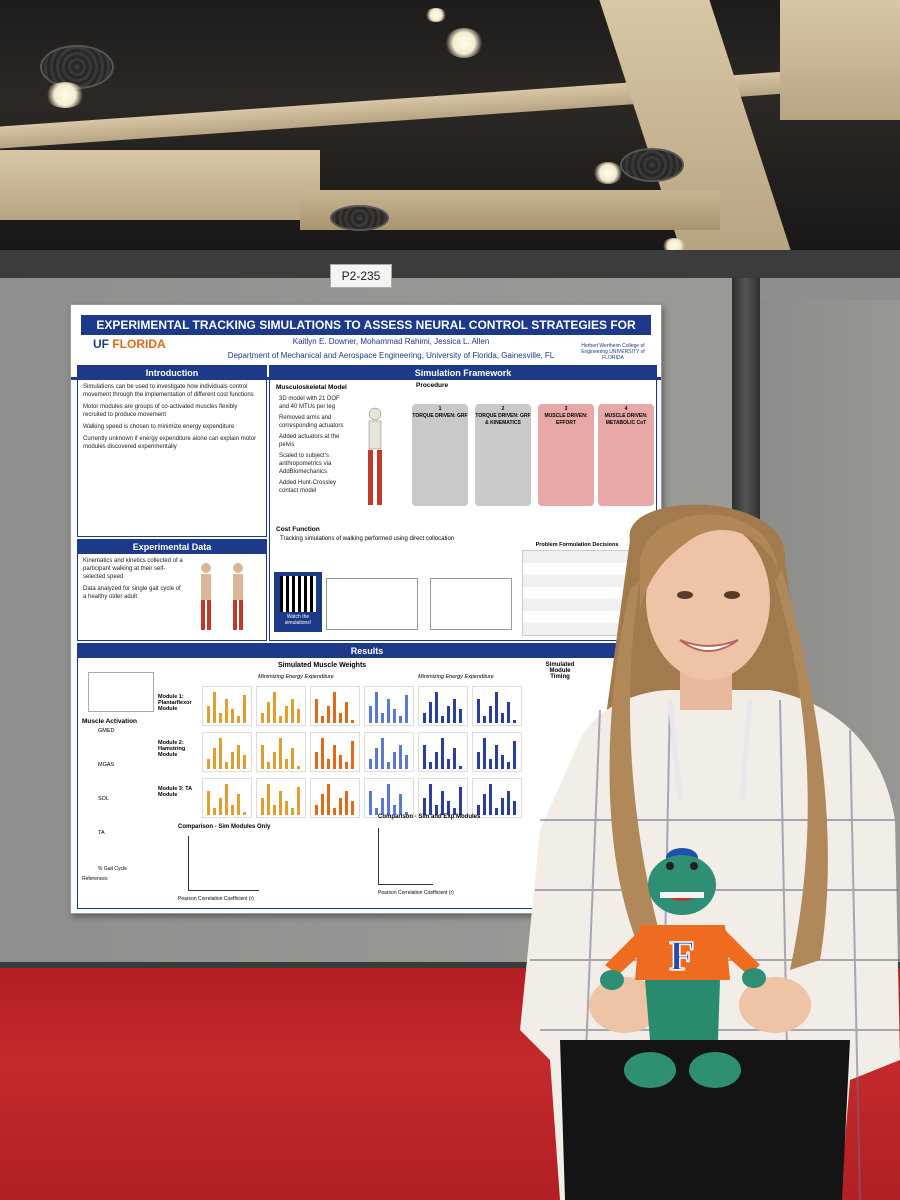 The image size is (900, 1200). Describe the element at coordinates (375, 456) in the screenshot. I see `skeleton-model-icon` at that location.